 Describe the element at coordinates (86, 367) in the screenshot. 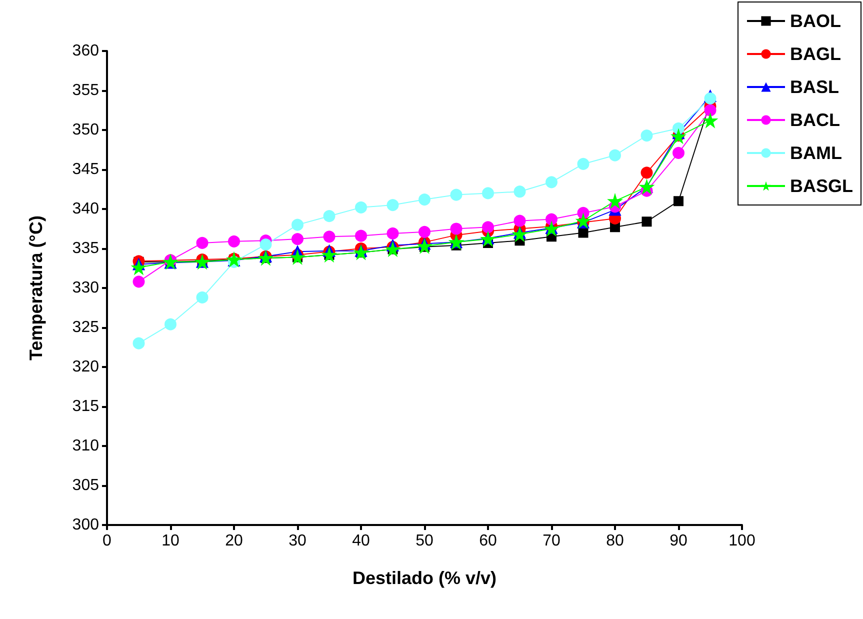

I see `y-tick-label: 320` at that location.